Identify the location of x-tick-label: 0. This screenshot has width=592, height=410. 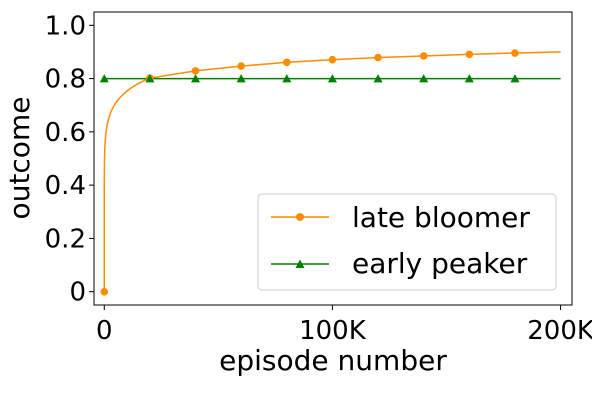
(104, 331).